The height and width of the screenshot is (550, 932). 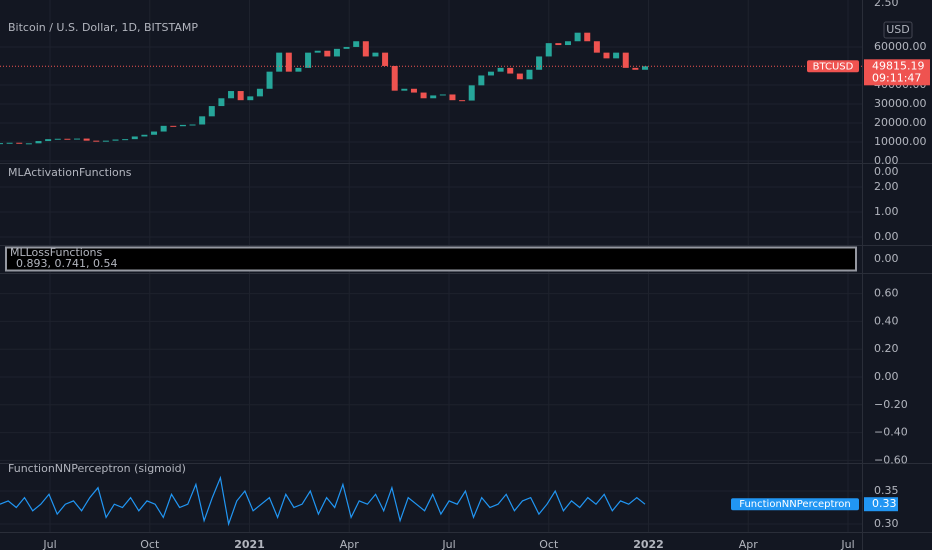 I want to click on time-tick-label: Oct, so click(x=549, y=544).